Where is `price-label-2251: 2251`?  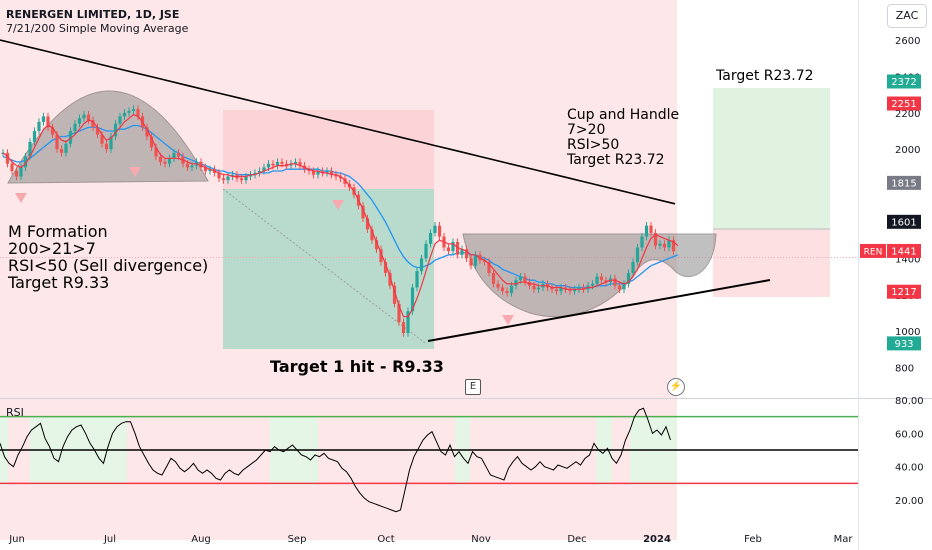 price-label-2251: 2251 is located at coordinates (904, 103).